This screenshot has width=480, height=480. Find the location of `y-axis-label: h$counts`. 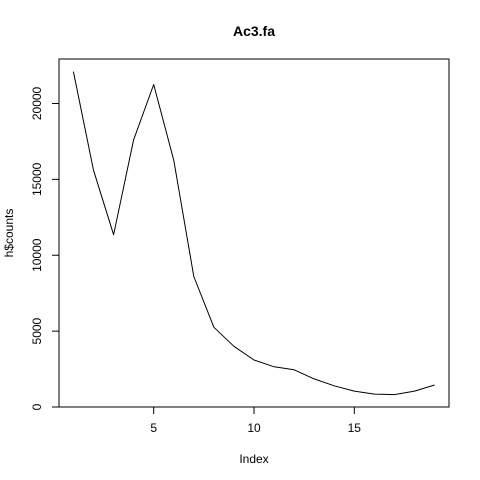

y-axis-label: h$counts is located at coordinates (9, 233).